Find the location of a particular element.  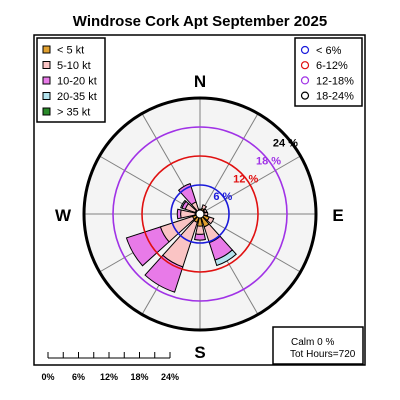

center-hub is located at coordinates (200, 214).